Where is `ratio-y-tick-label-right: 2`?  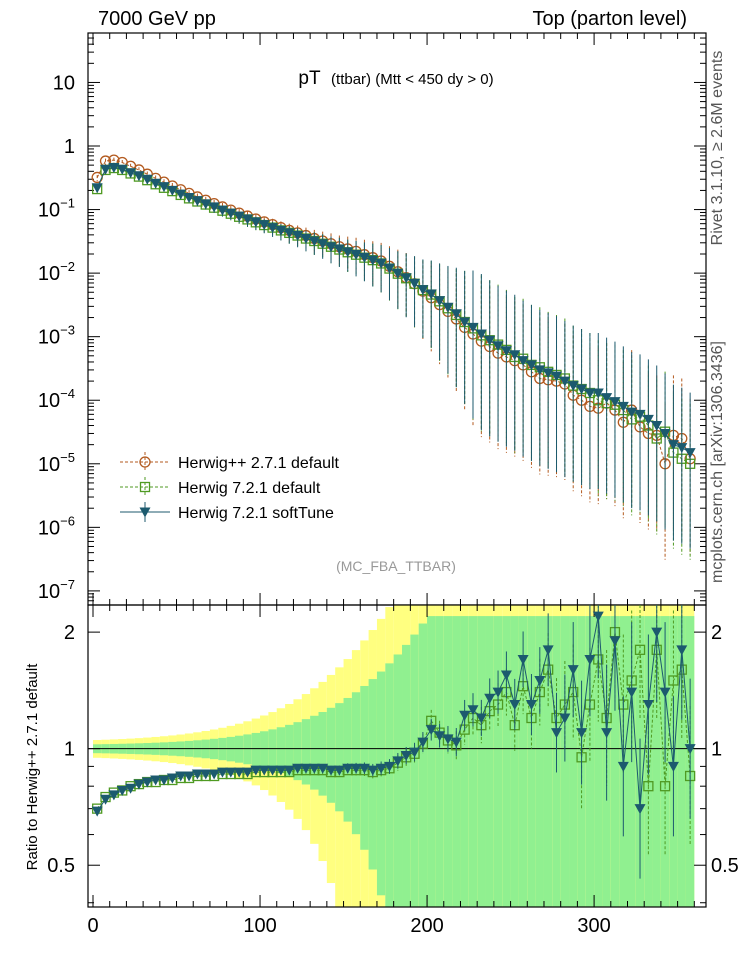
ratio-y-tick-label-right: 2 is located at coordinates (716, 633).